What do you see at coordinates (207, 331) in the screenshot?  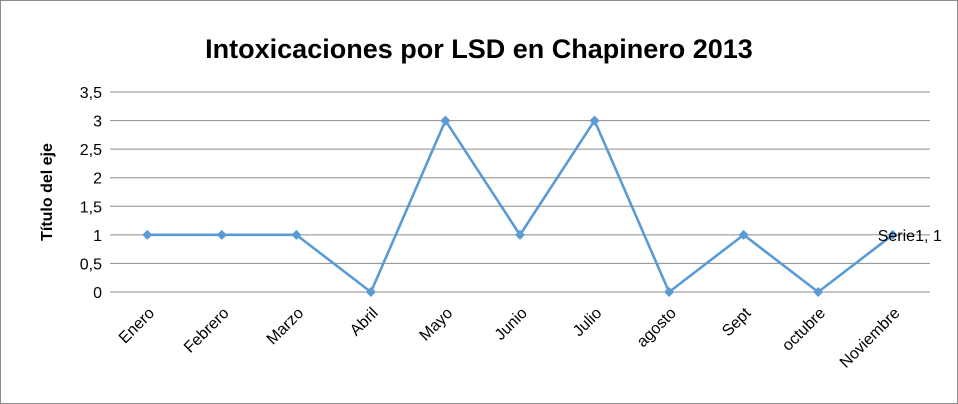 I see `x-tick-label: Febrero` at bounding box center [207, 331].